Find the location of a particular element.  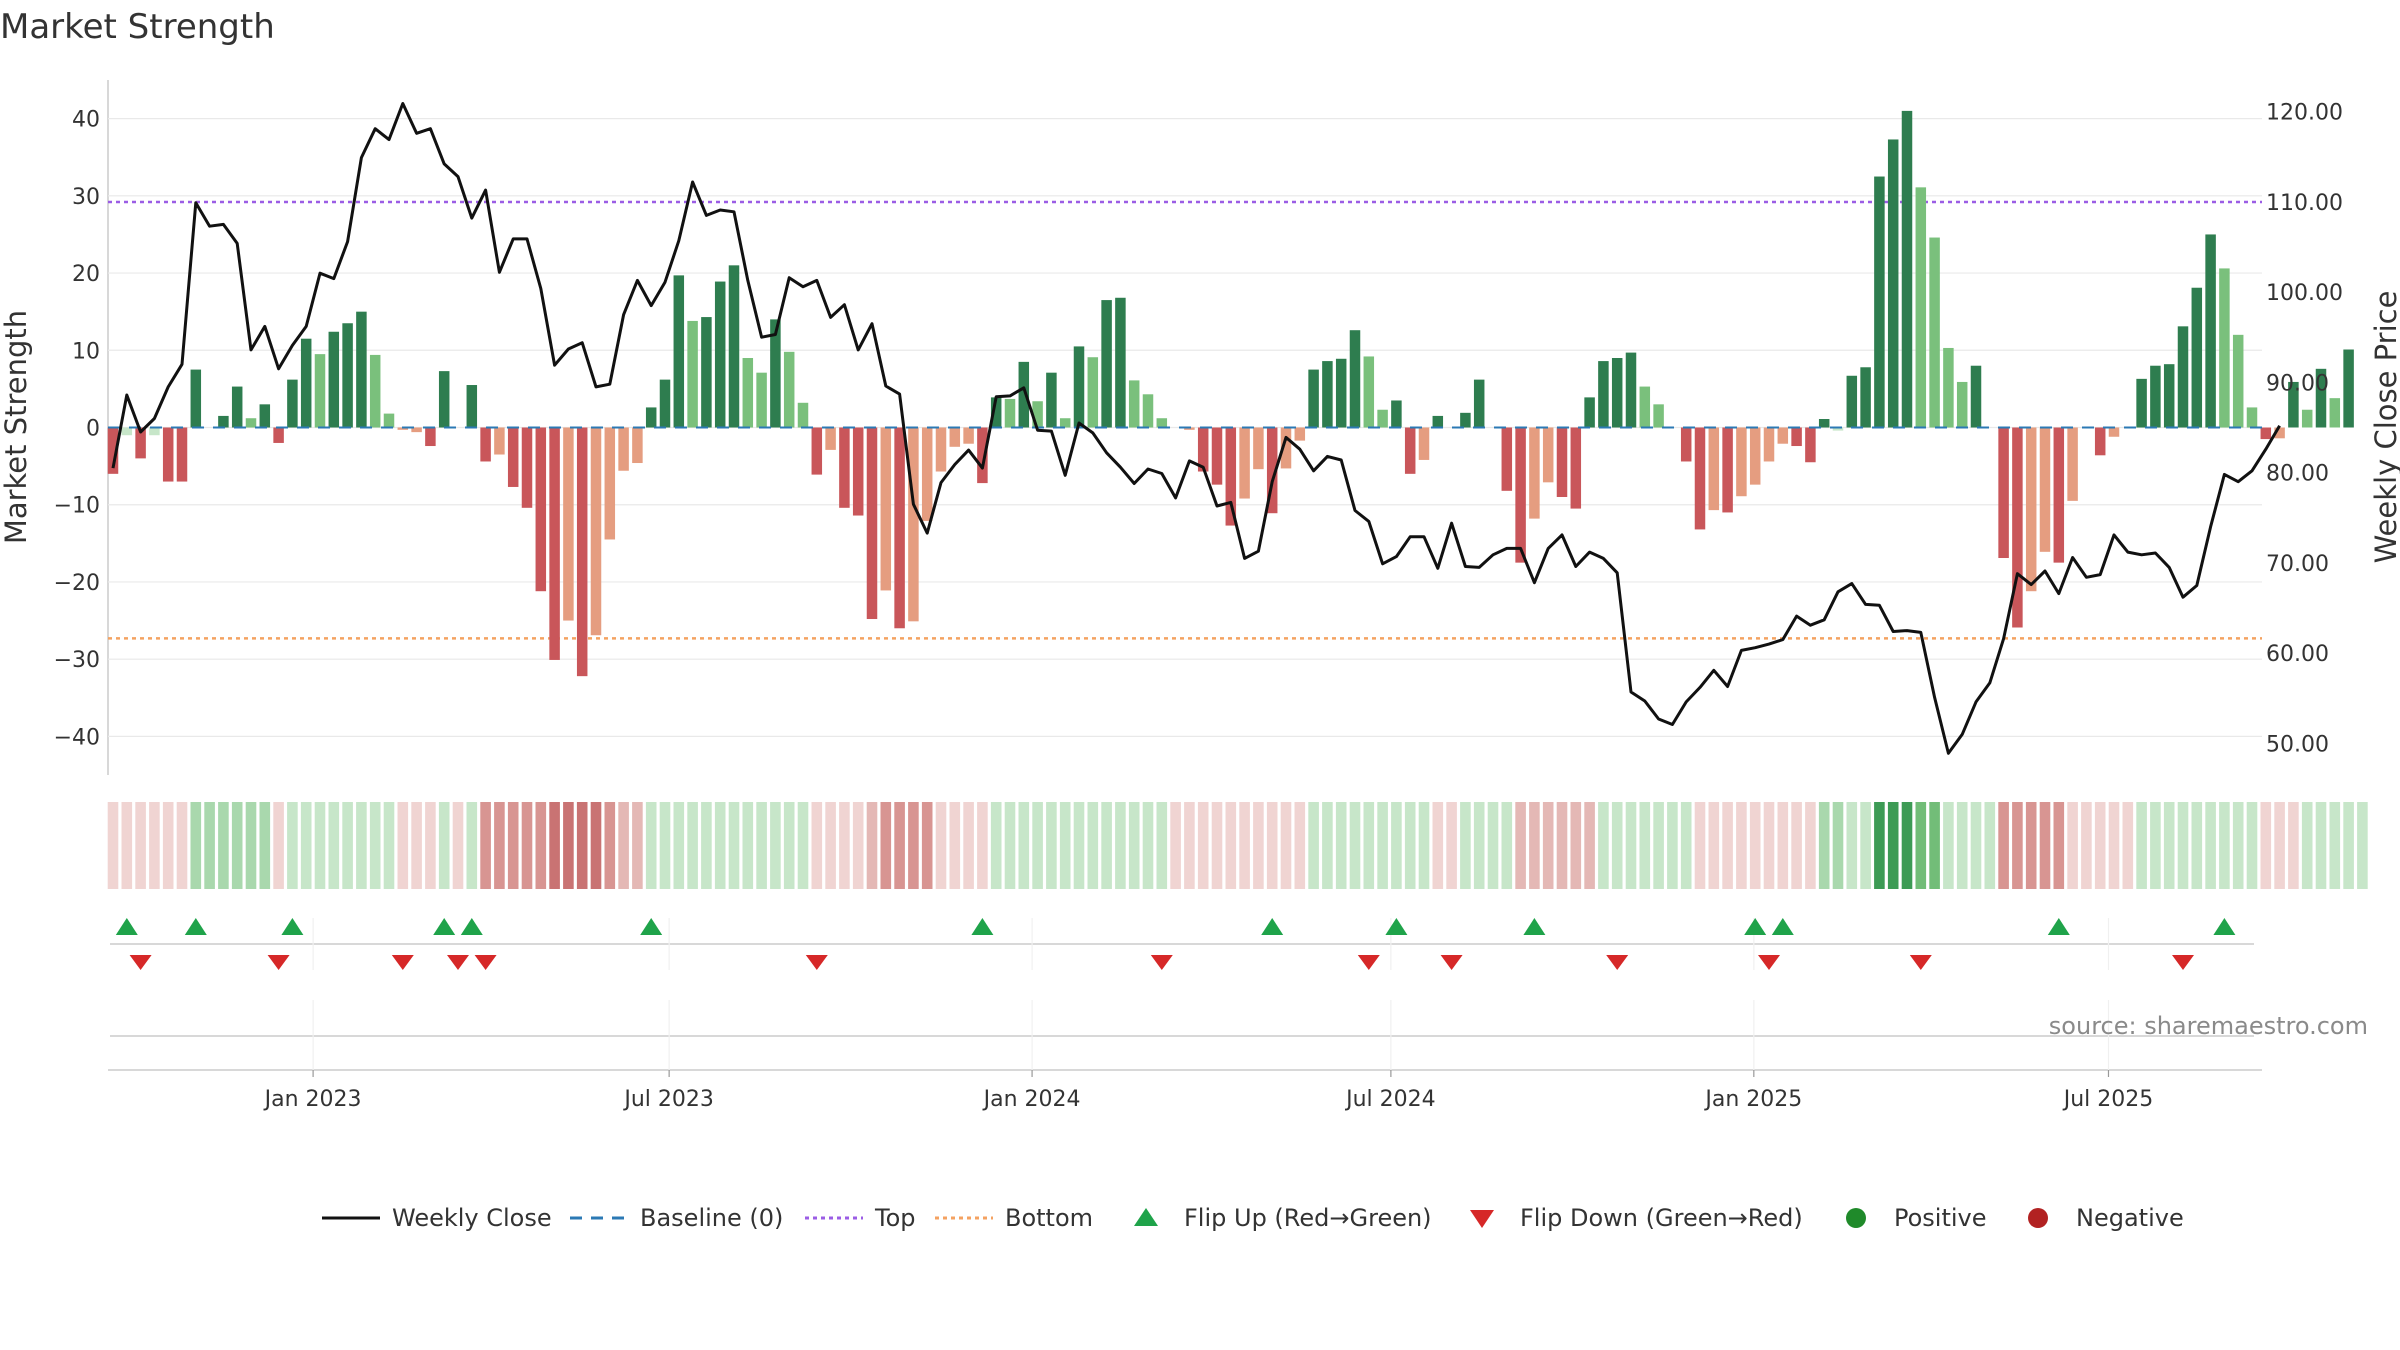

regime-strip is located at coordinates (1237, 845).